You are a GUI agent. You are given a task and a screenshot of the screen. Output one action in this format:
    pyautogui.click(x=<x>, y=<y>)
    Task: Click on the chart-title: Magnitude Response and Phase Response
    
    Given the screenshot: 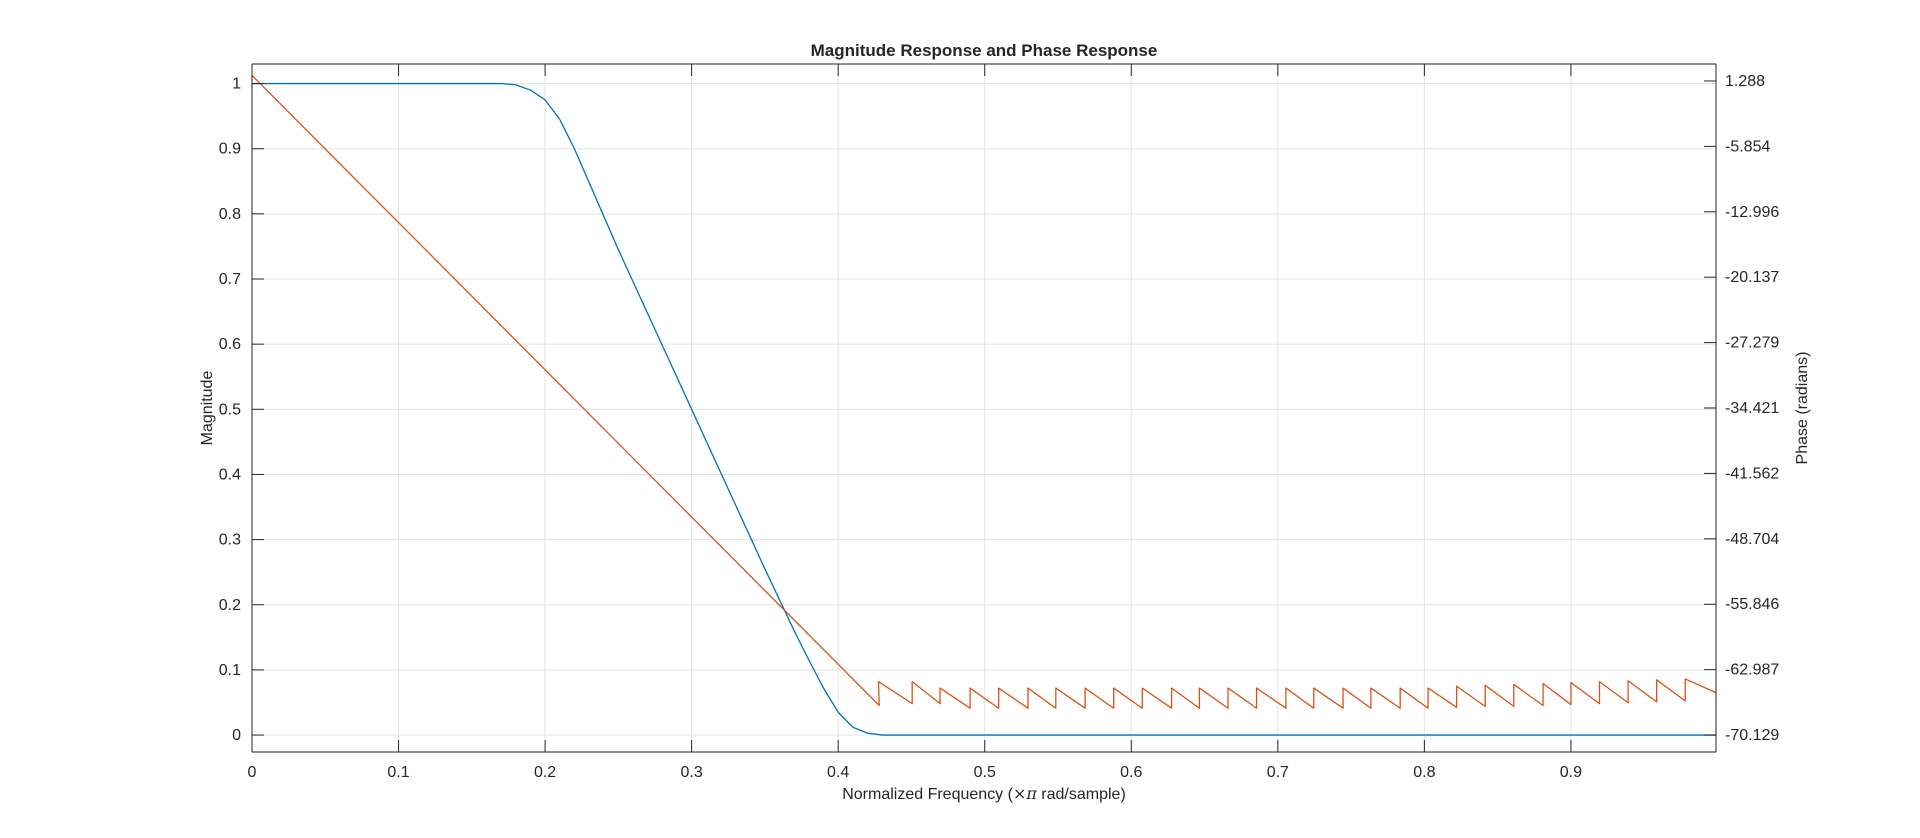 What is the action you would take?
    pyautogui.click(x=984, y=50)
    